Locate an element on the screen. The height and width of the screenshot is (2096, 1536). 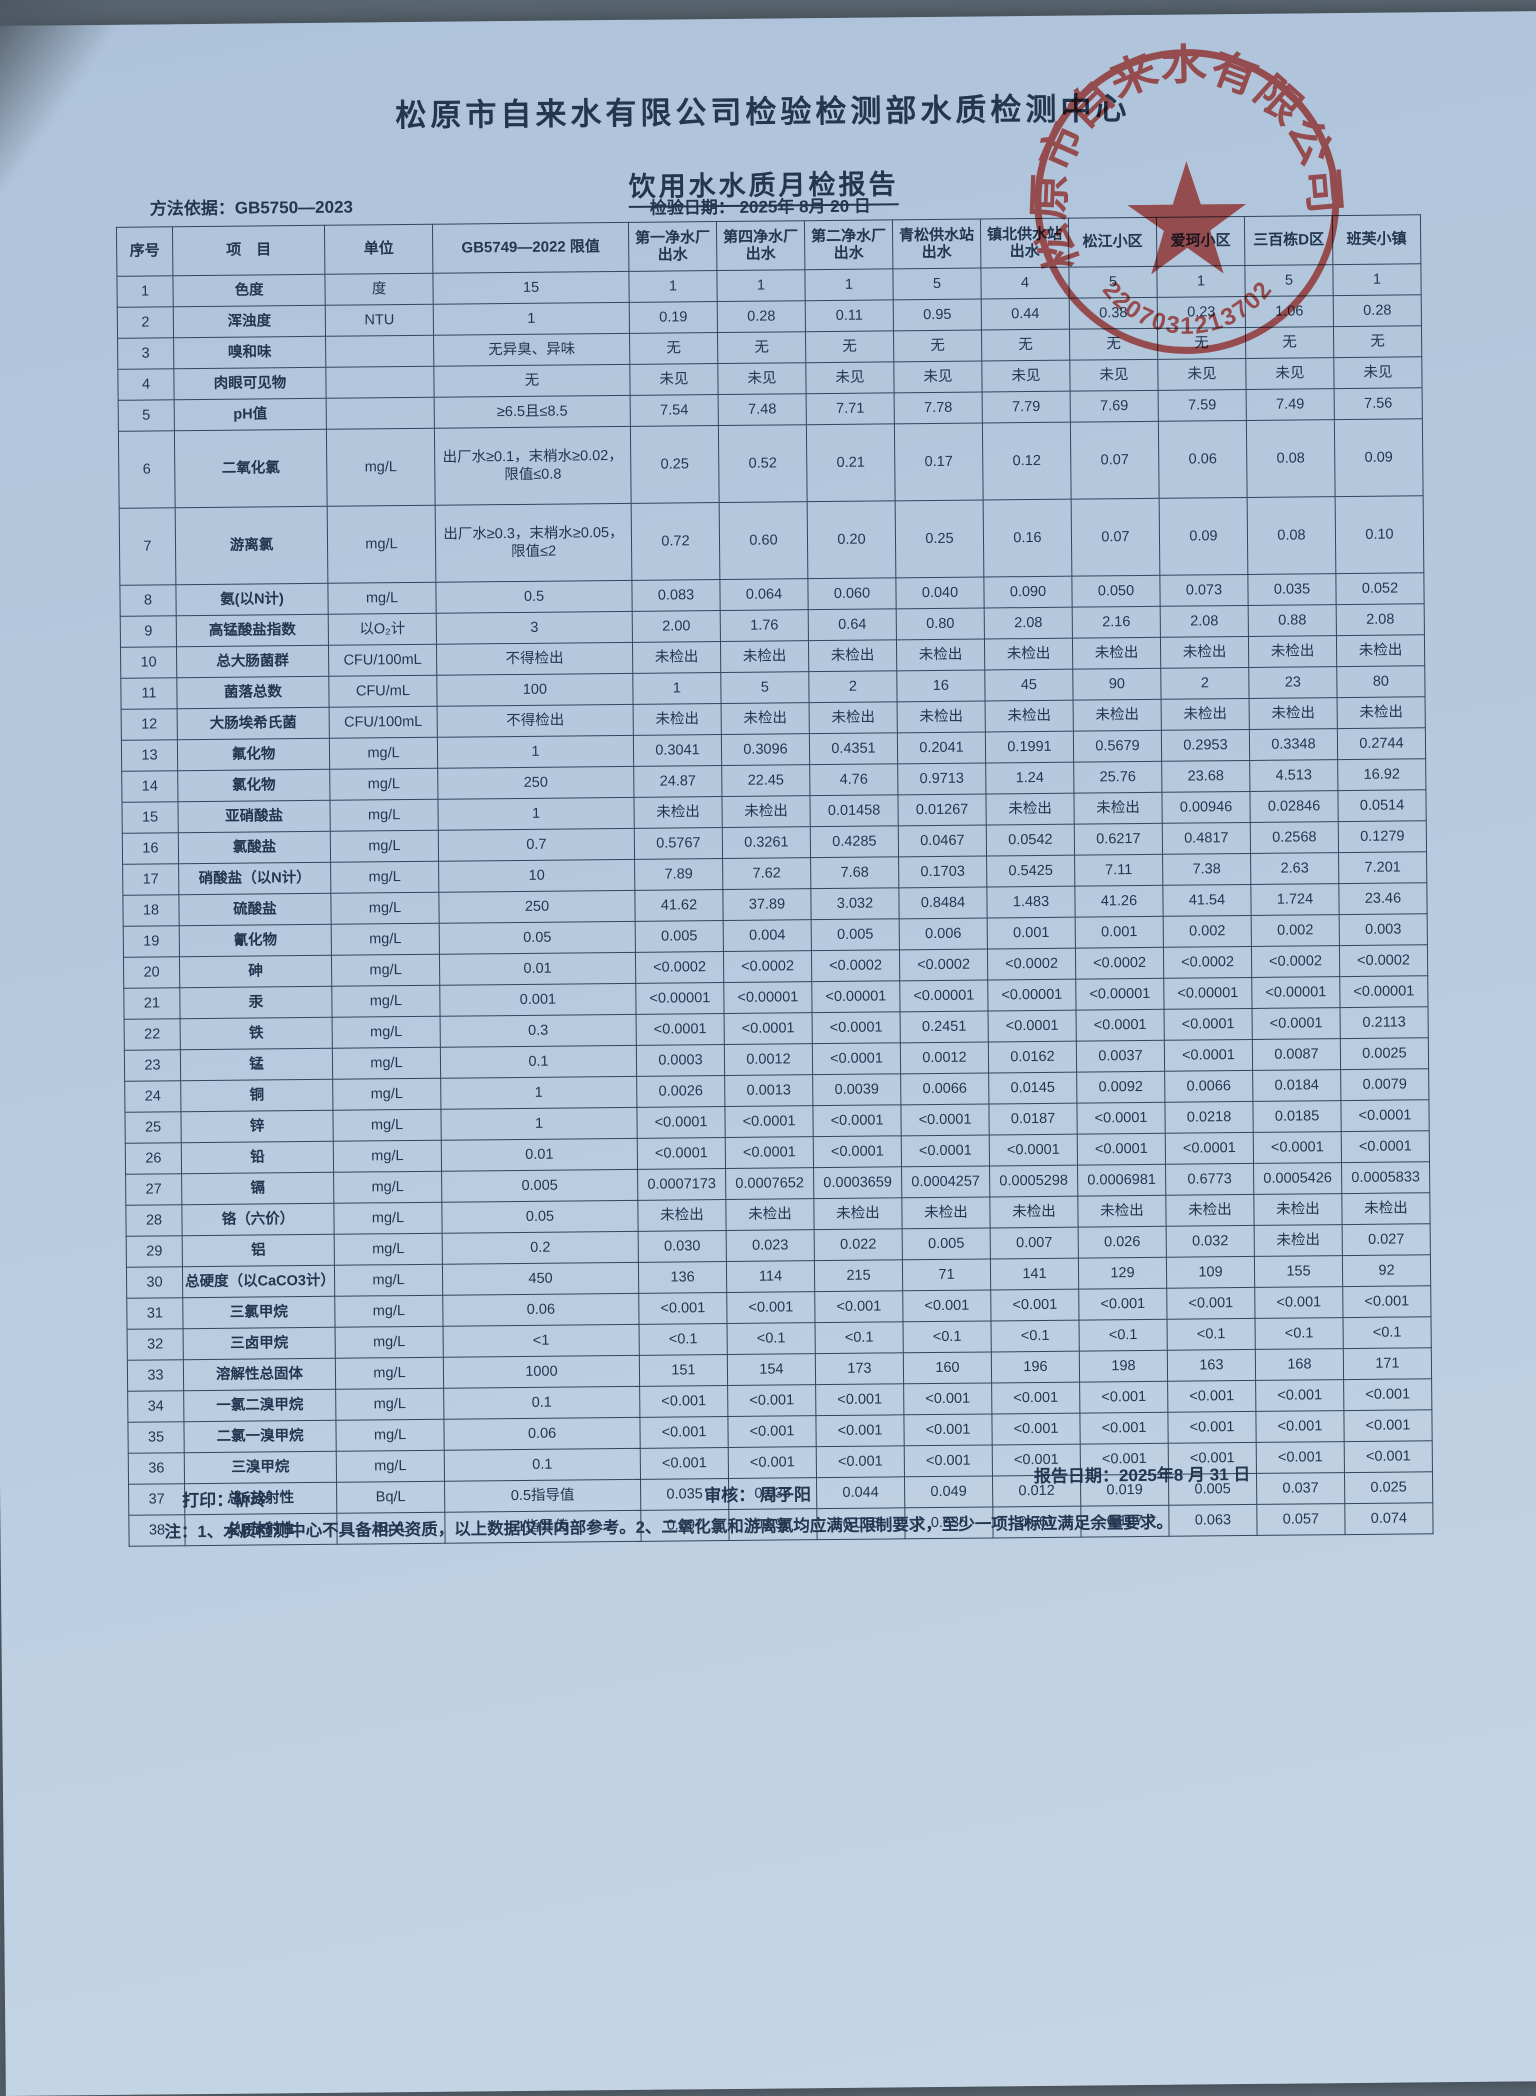
value-cell: 1.76 is located at coordinates (764, 625).